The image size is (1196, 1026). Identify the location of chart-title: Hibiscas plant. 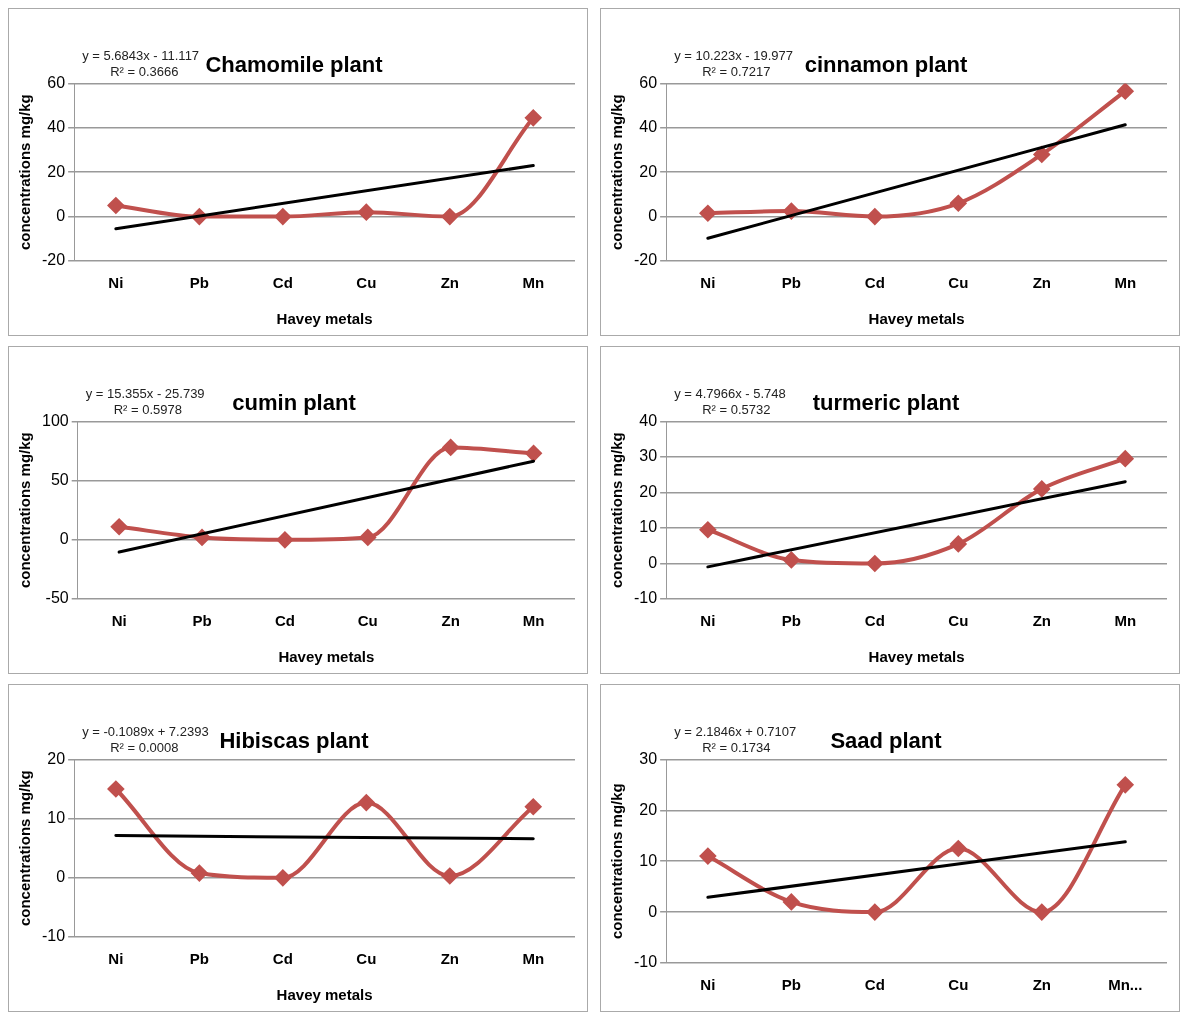
(294, 741).